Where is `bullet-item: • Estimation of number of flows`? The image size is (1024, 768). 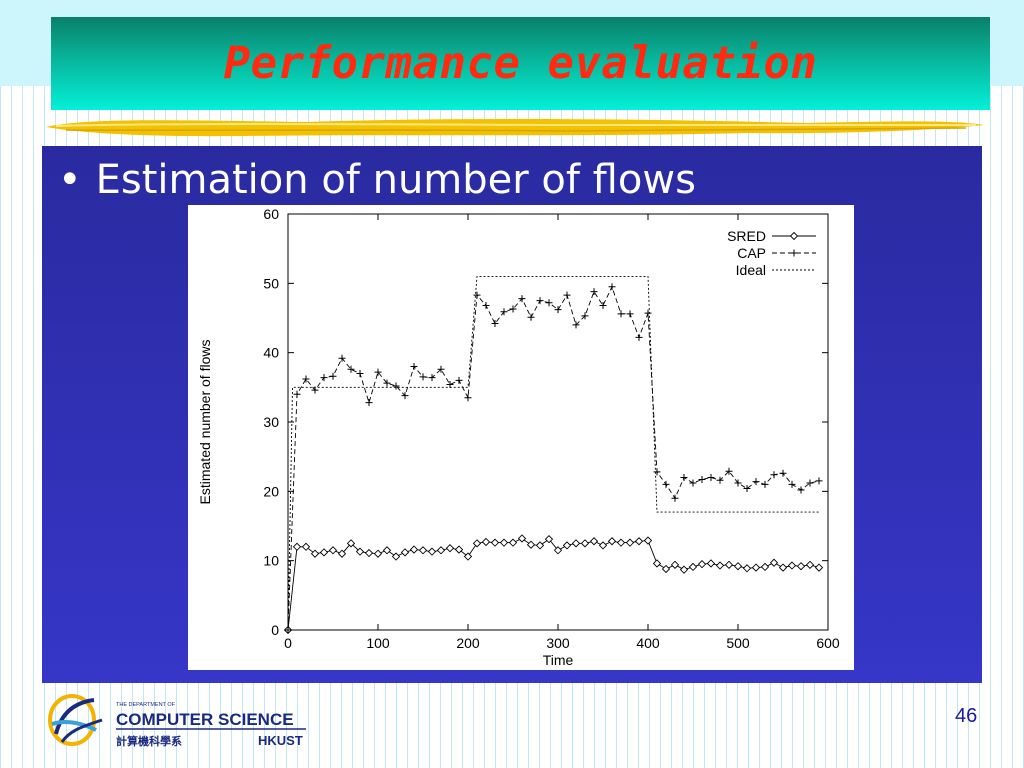 bullet-item: • Estimation of number of flows is located at coordinates (377, 180).